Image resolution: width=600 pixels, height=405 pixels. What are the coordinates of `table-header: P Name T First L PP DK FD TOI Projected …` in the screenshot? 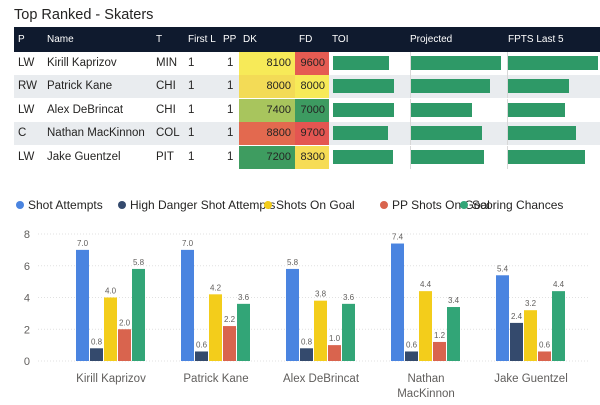 It's located at (307, 39).